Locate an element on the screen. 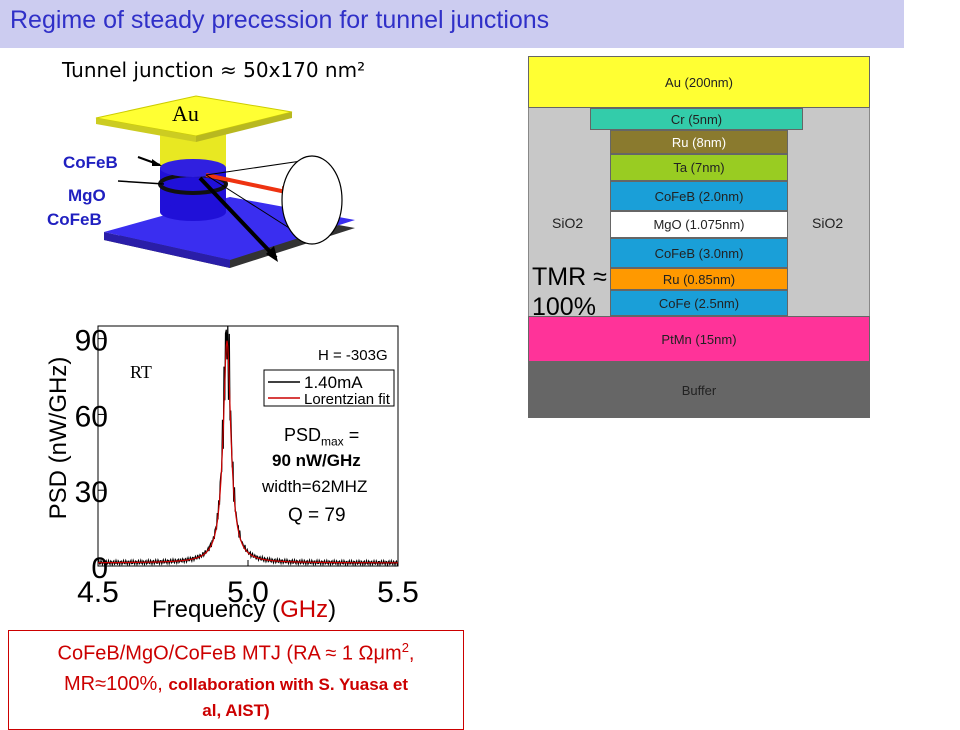 Image resolution: width=960 pixels, height=730 pixels. x-axis-label-end: ) is located at coordinates (332, 609).